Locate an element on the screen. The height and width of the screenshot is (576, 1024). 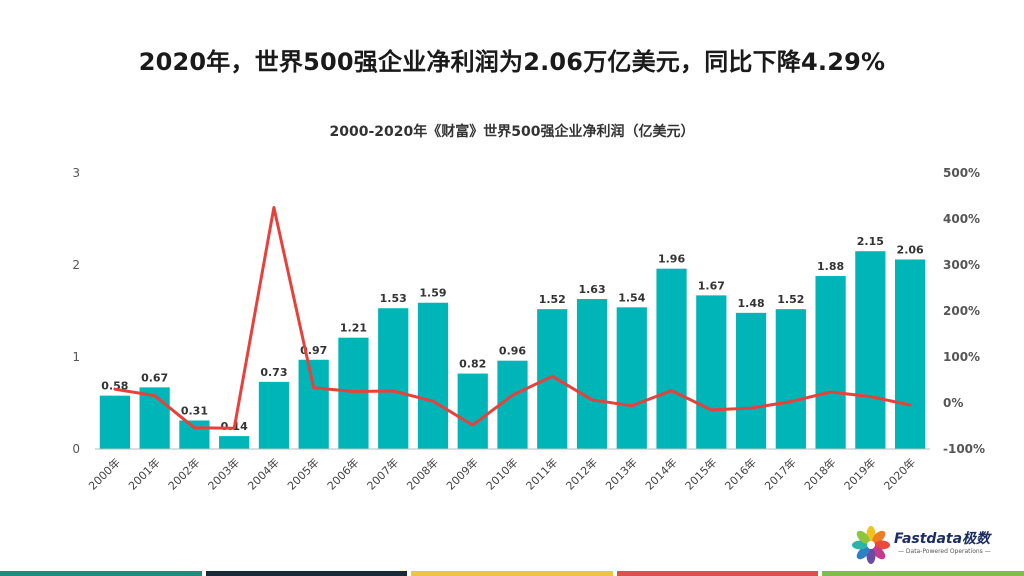
bar-value-label: 1.48 is located at coordinates (751, 303).